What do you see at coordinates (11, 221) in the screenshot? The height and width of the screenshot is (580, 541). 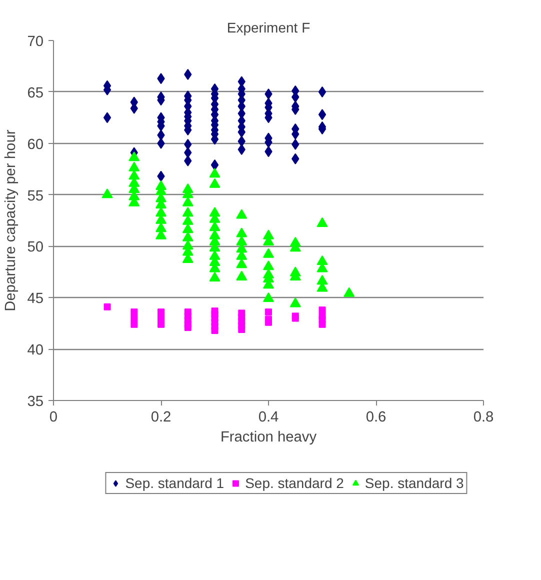 I see `y-axis-title: Departure capacity per hour` at bounding box center [11, 221].